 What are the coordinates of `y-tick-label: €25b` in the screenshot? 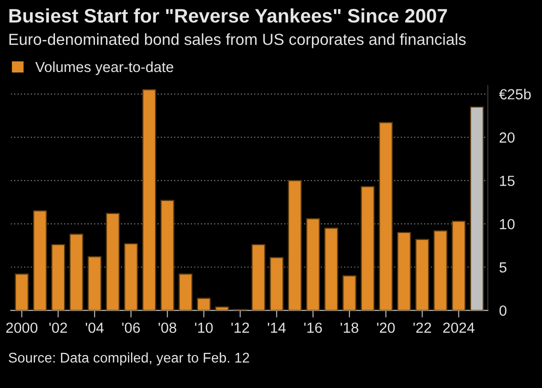 It's located at (515, 94).